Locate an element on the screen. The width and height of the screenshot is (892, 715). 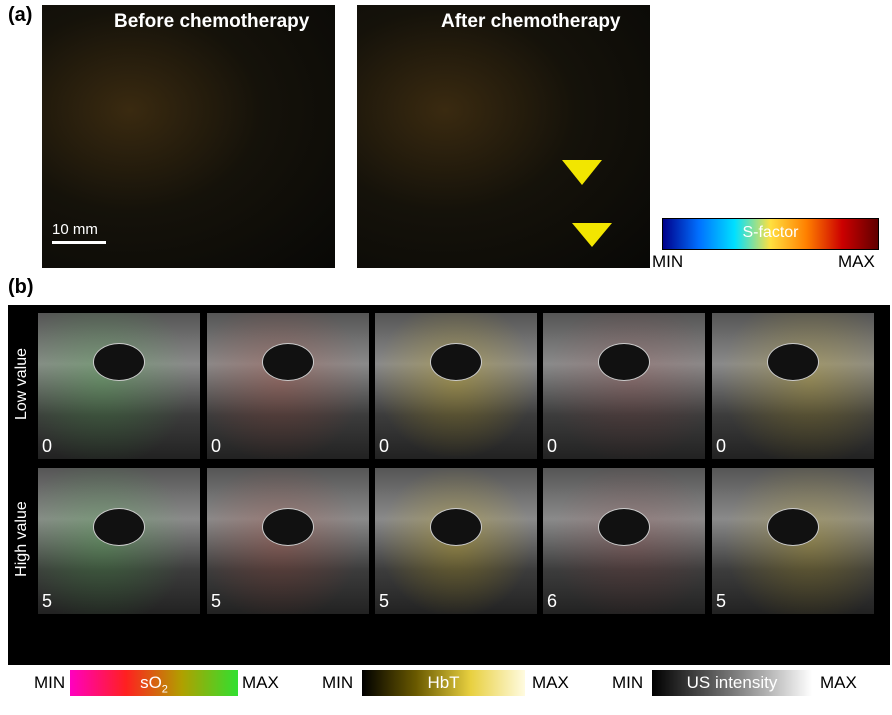
arrowheads is located at coordinates (587, 203).